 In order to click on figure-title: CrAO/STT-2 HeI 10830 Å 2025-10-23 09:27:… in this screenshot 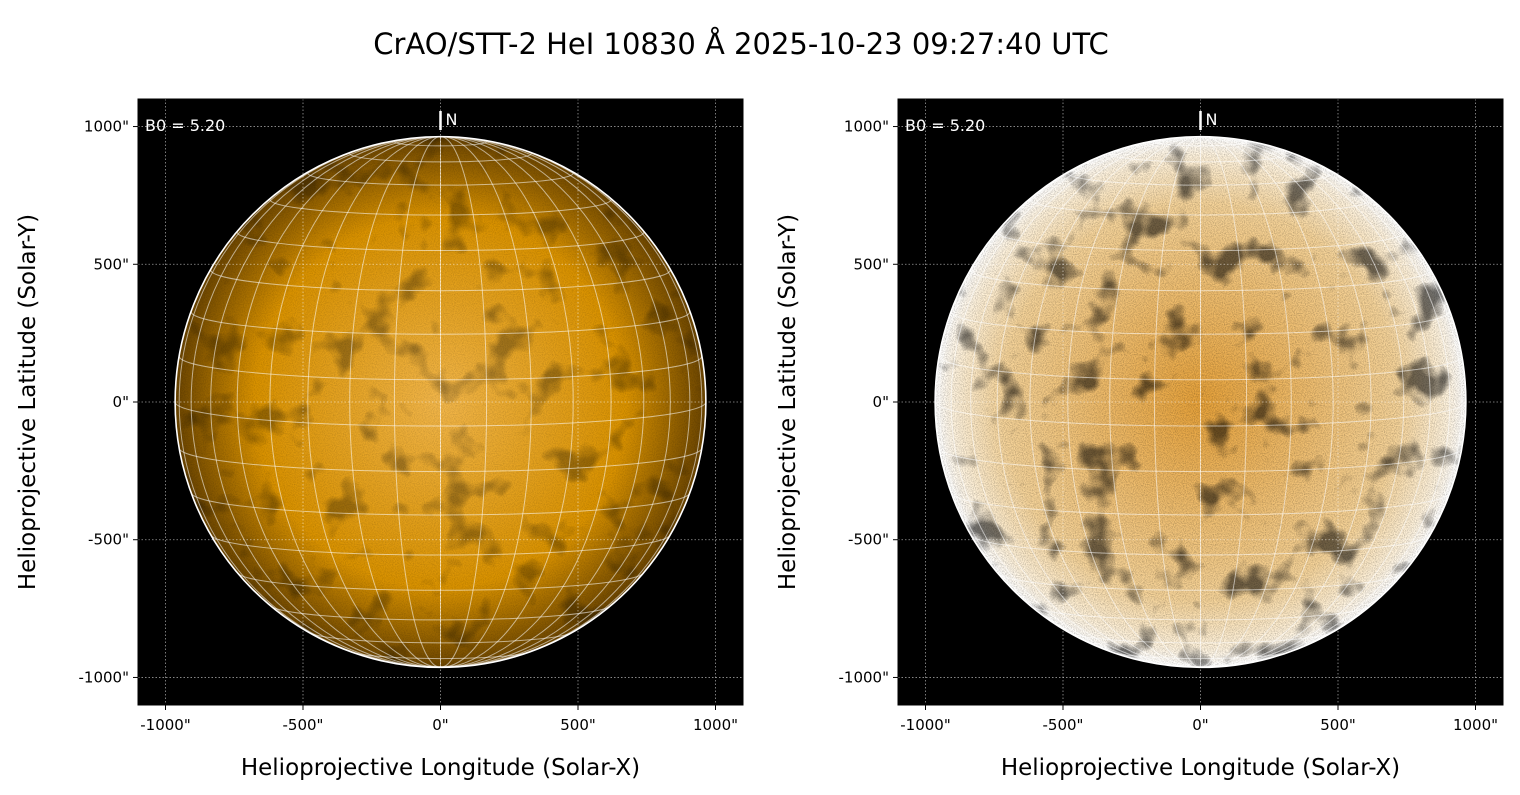, I will do `click(741, 44)`.